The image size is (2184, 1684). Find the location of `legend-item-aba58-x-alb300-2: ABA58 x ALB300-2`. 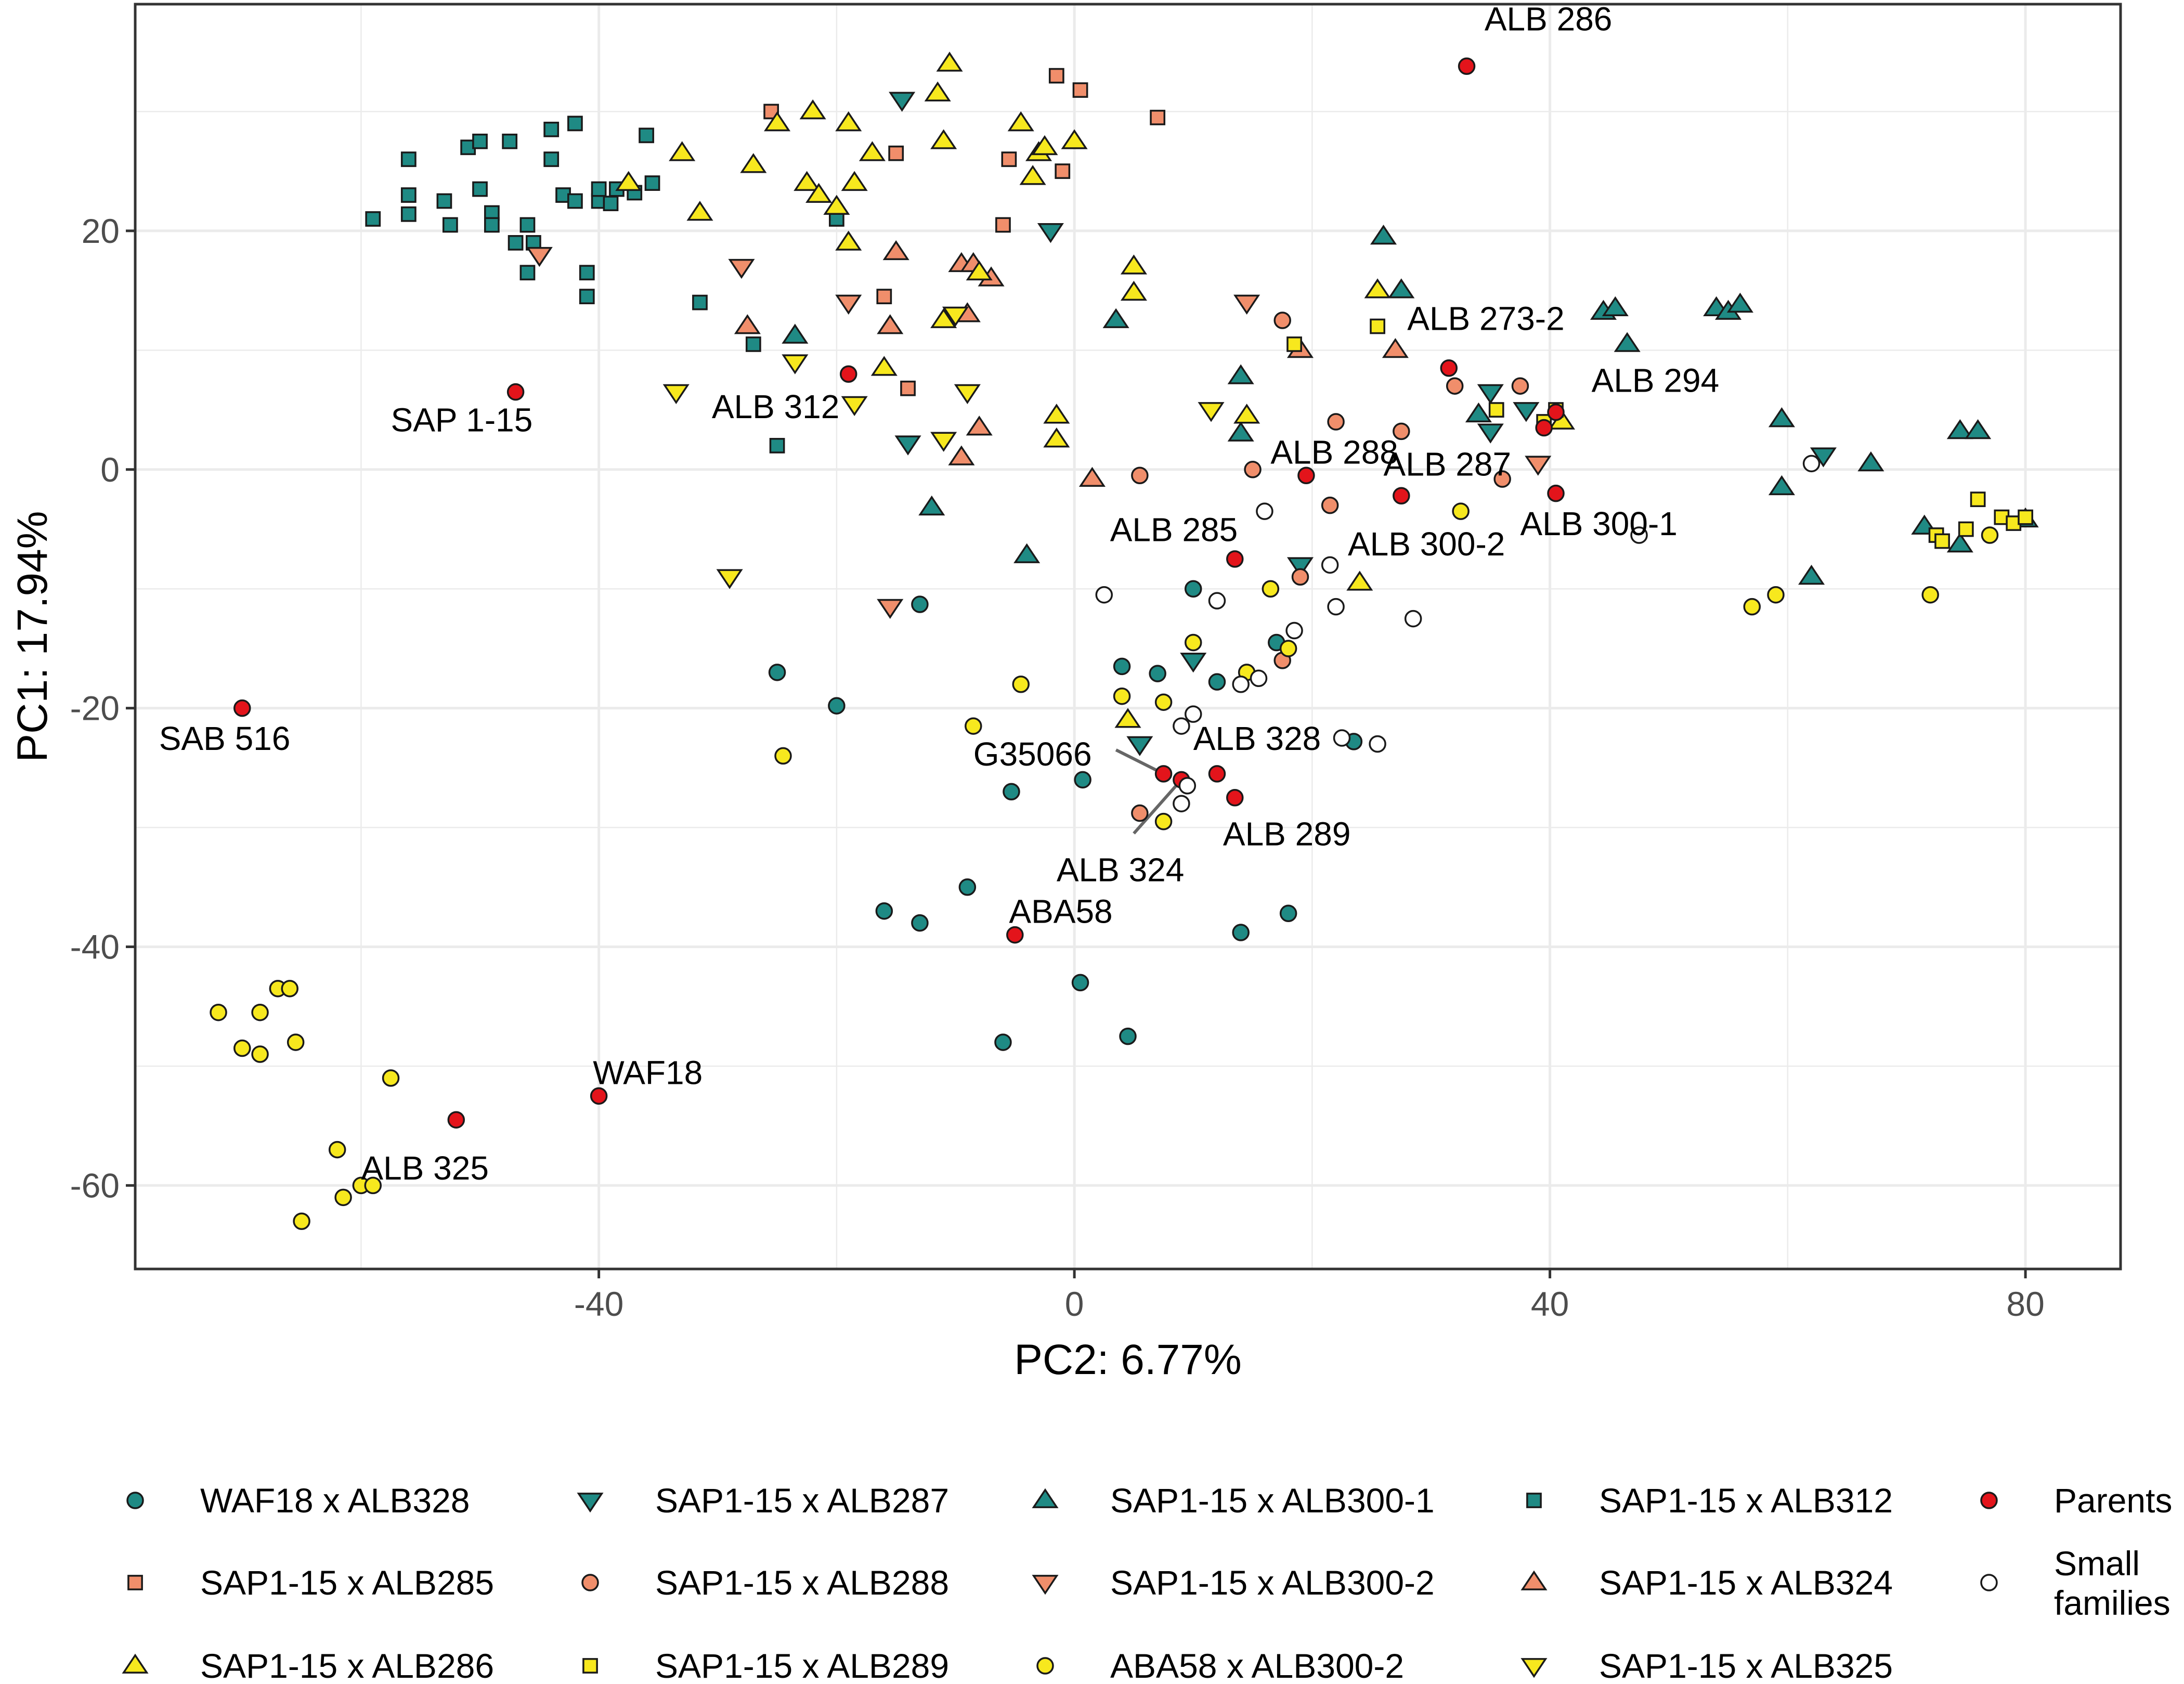

legend-item-aba58-x-alb300-2: ABA58 x ALB300-2 is located at coordinates (1220, 1666).